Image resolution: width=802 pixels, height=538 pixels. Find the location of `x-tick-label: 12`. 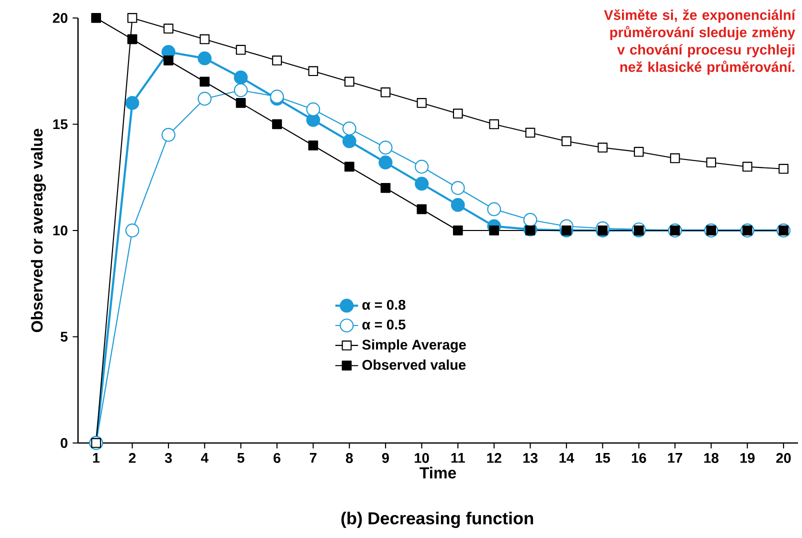

x-tick-label: 12 is located at coordinates (494, 458).